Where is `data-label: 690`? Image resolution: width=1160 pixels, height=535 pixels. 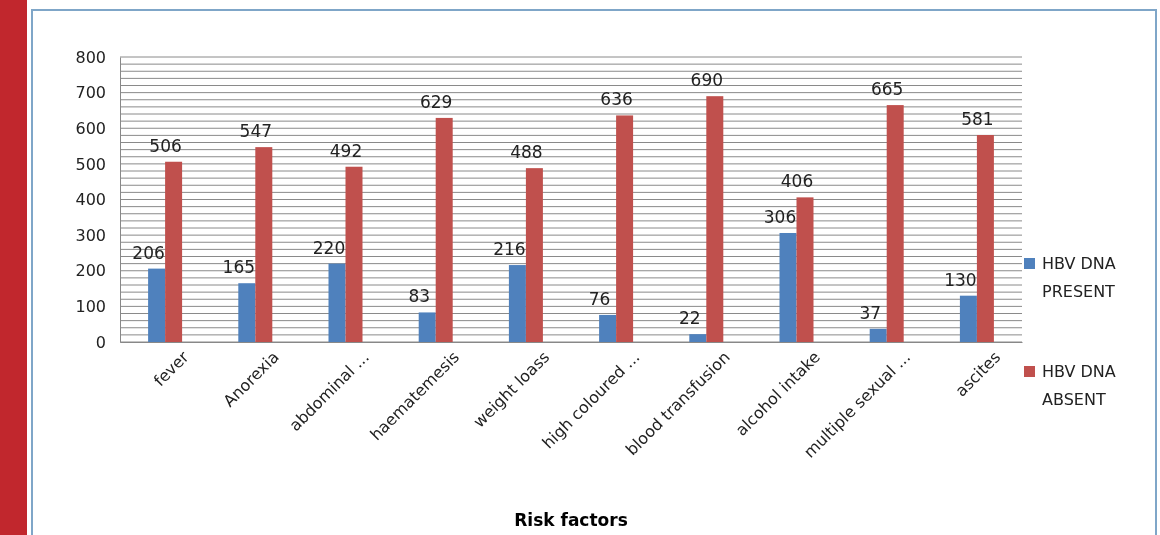 data-label: 690 is located at coordinates (707, 80).